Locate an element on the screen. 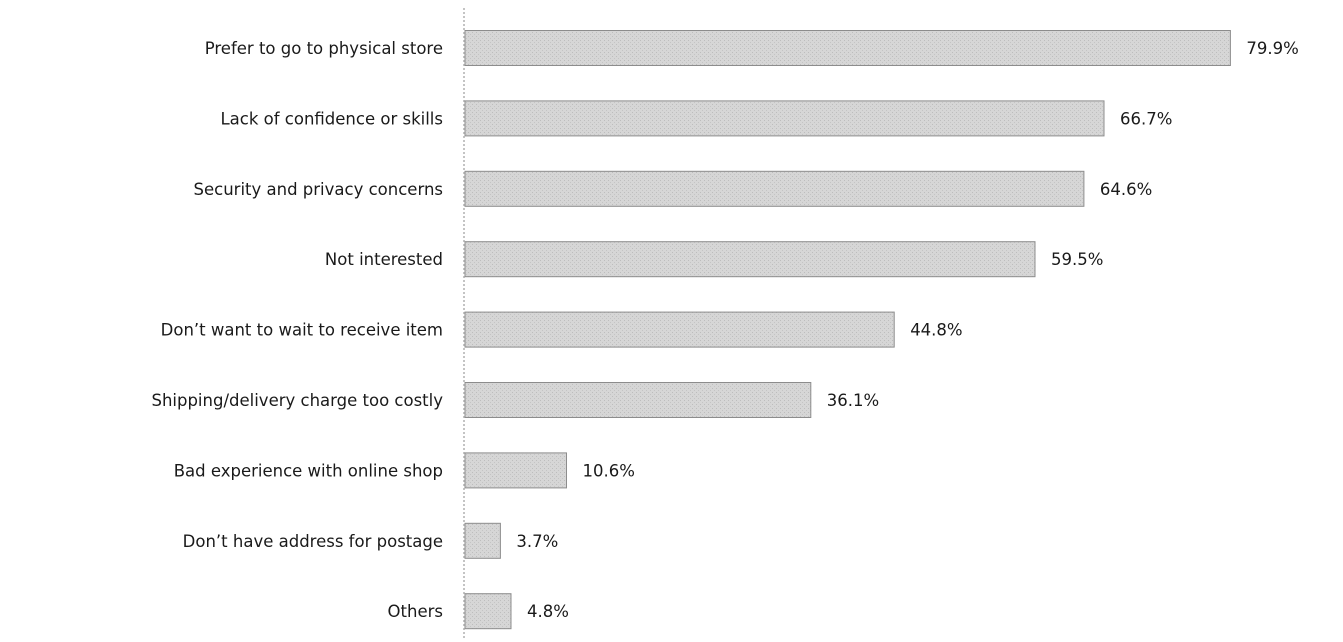 The width and height of the screenshot is (1343, 642). category-label-8: Others is located at coordinates (415, 611).